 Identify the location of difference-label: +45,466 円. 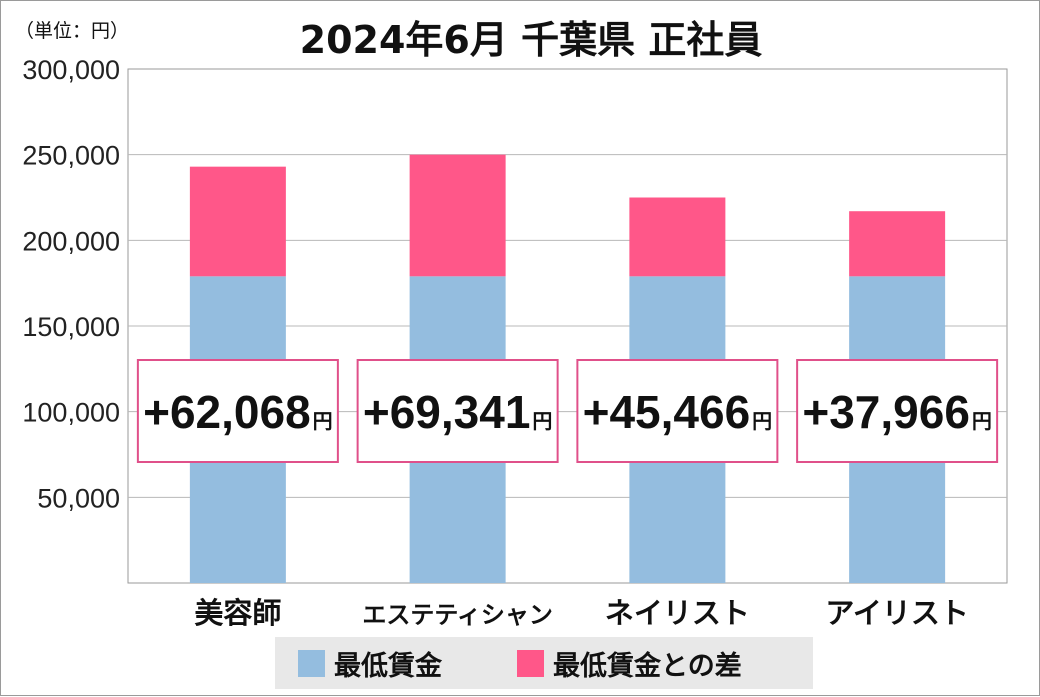
(677, 411).